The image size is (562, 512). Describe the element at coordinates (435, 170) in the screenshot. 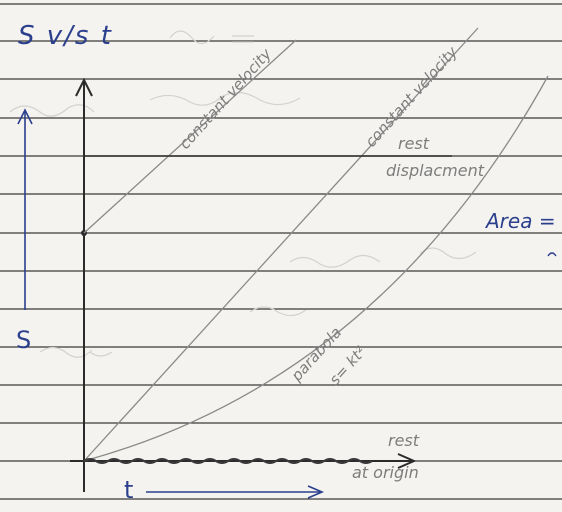

I see `label-rest-displacement-2: displacment` at that location.